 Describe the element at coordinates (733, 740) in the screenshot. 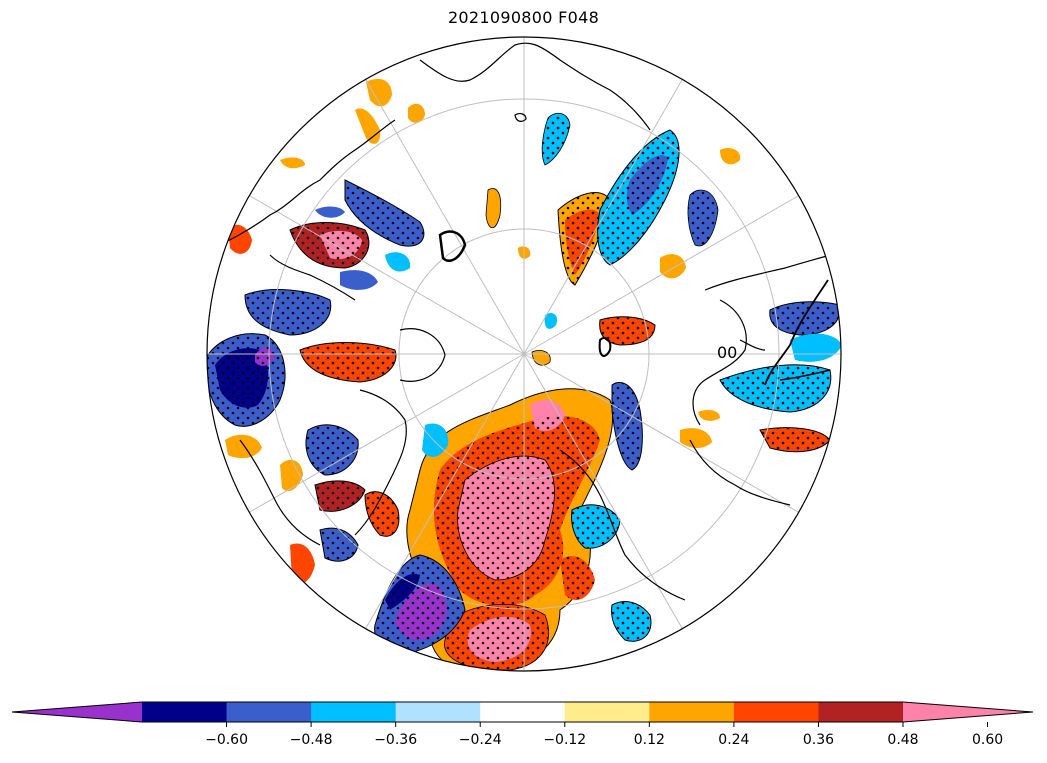

I see `colorbar-tick-label: 0.24` at that location.